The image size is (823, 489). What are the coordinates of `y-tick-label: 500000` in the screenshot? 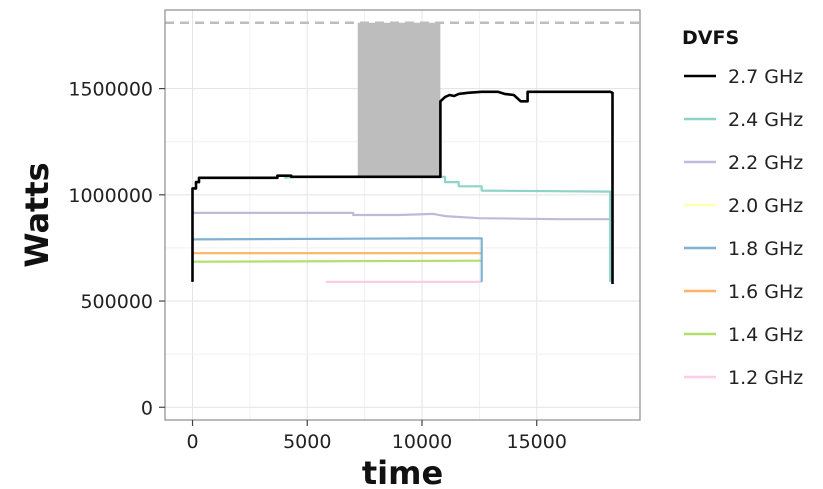 It's located at (116, 302).